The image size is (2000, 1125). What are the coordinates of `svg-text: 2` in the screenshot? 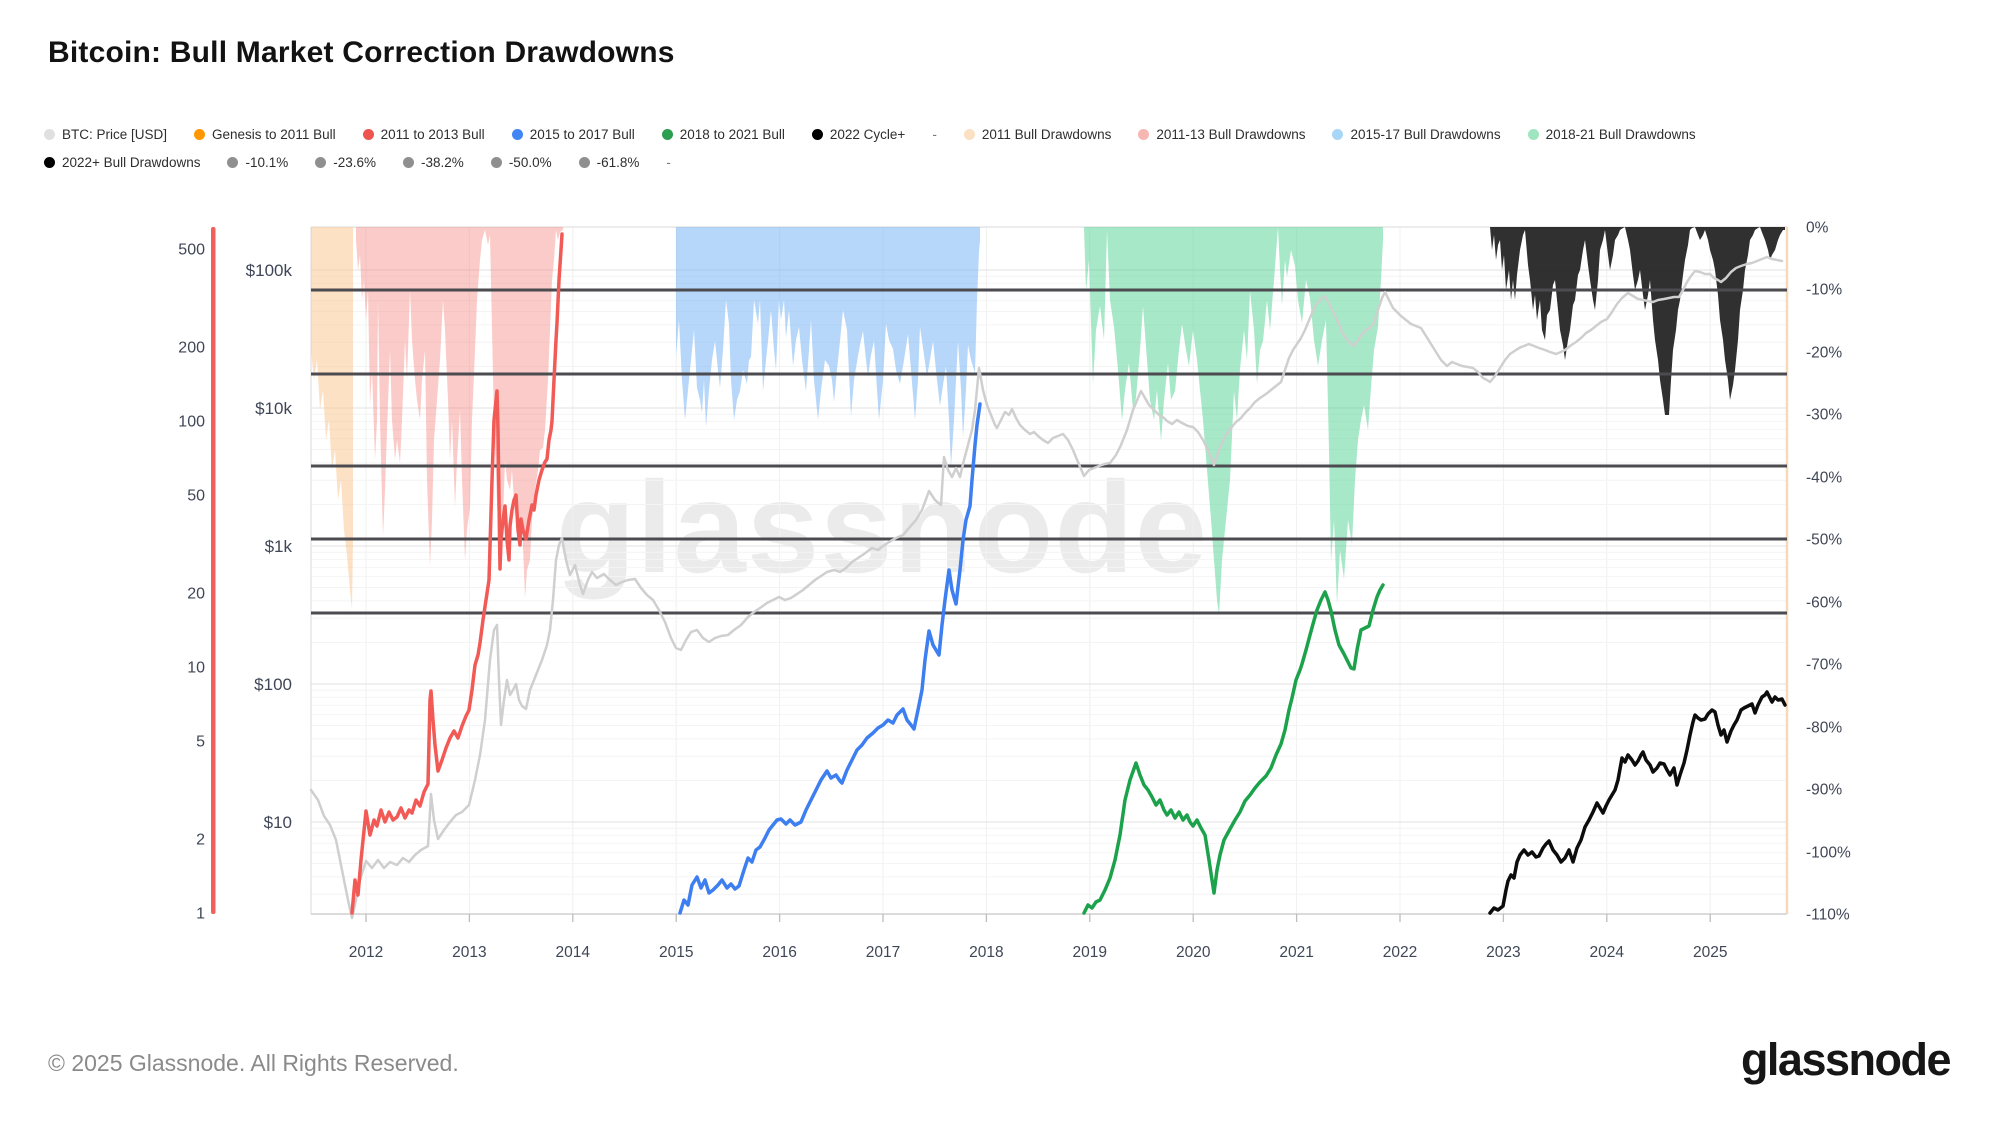 It's located at (200, 840).